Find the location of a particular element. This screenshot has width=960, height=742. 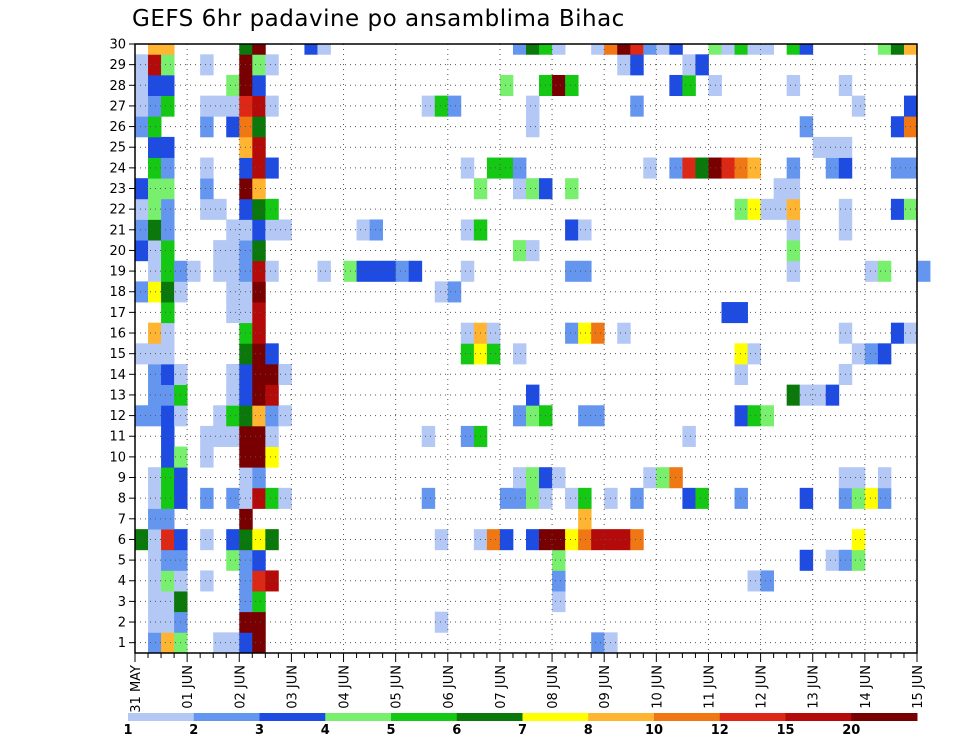

y-tick-label: 11 is located at coordinates (117, 437).